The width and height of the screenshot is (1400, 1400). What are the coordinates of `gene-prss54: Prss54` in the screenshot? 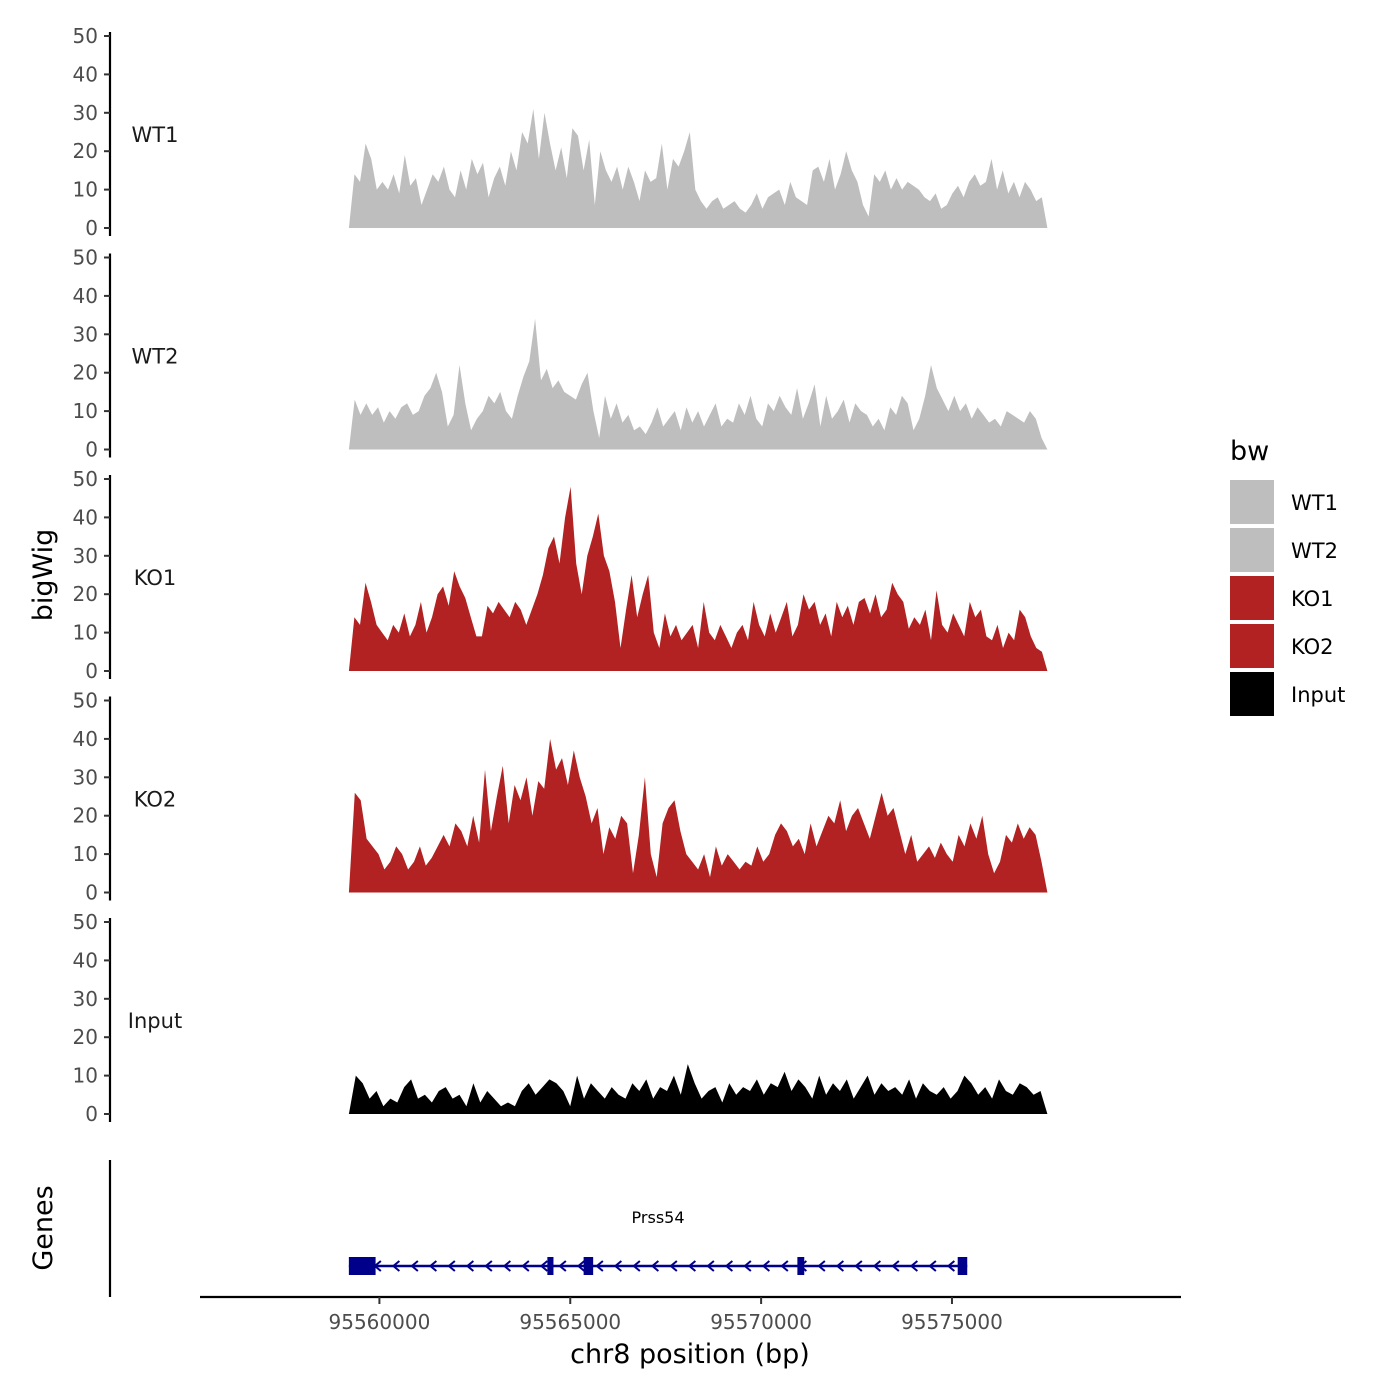 It's located at (658, 1241).